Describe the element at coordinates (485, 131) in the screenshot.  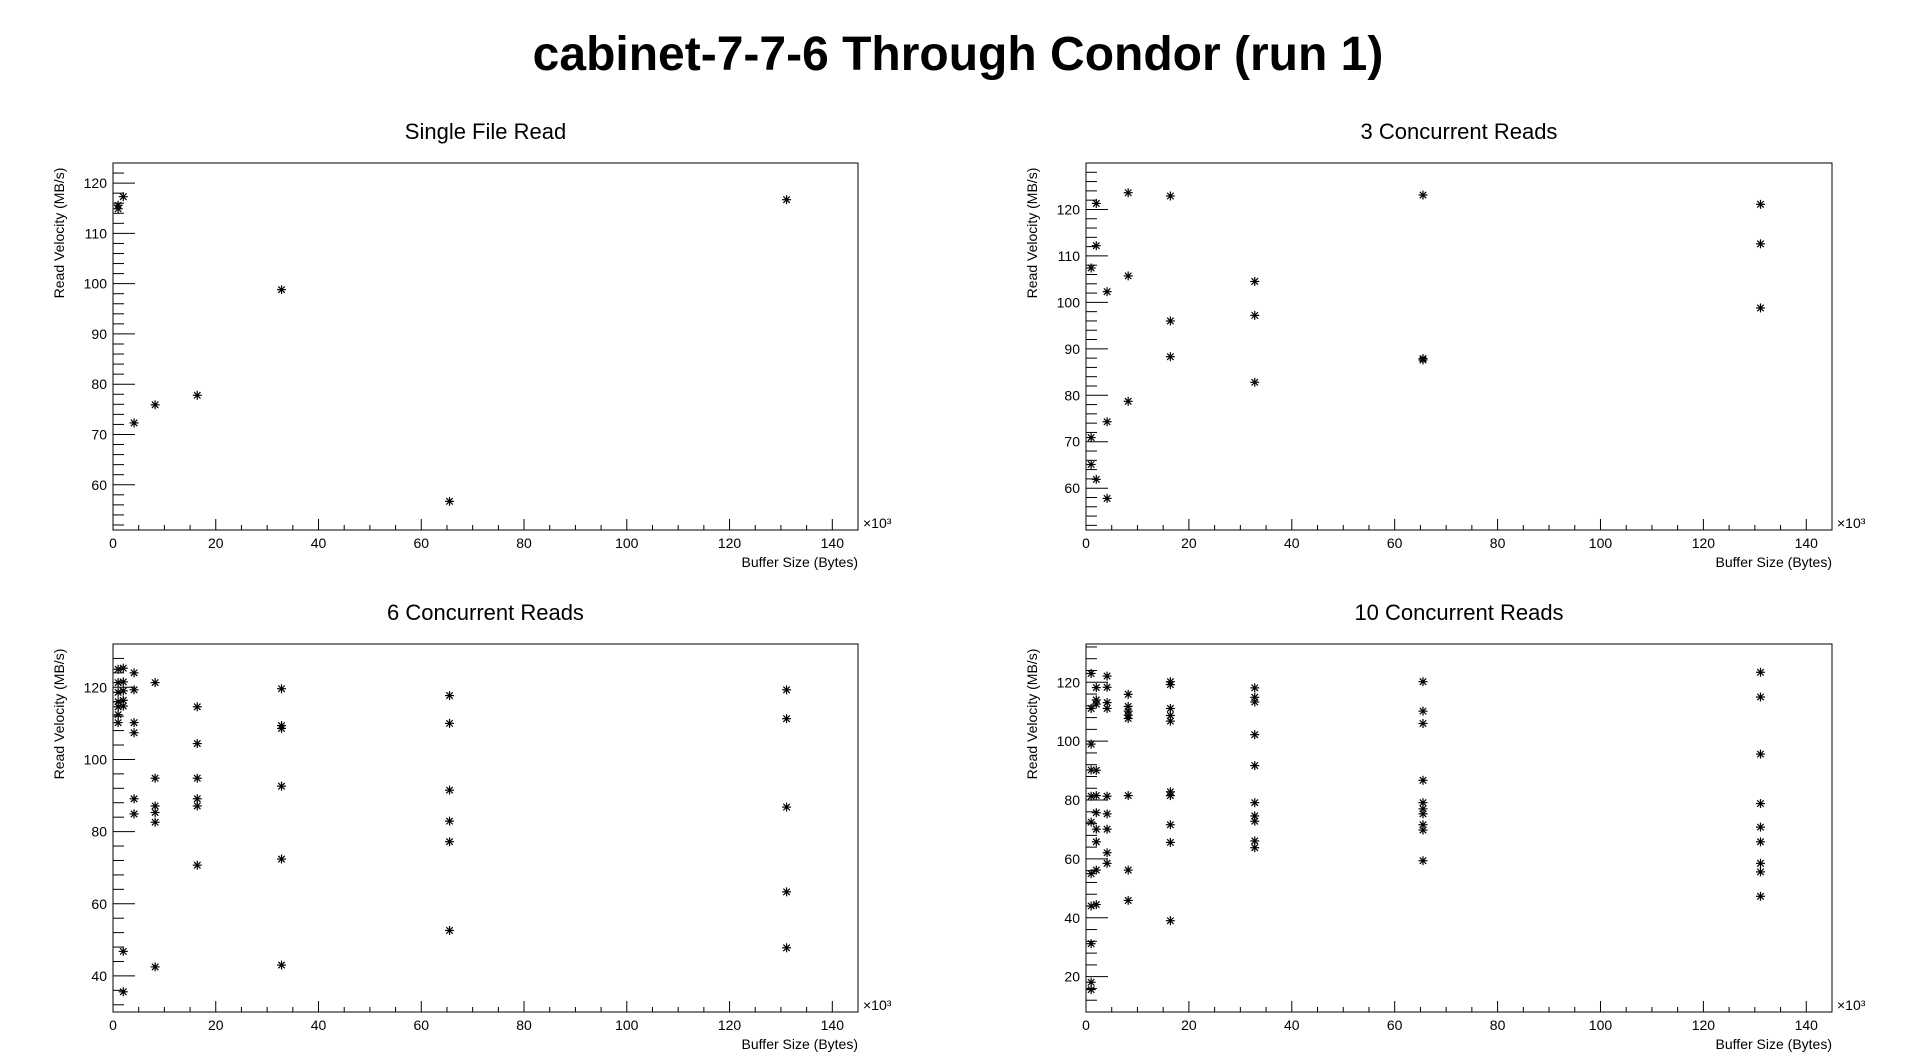
I see `panel-title: Single File Read` at that location.